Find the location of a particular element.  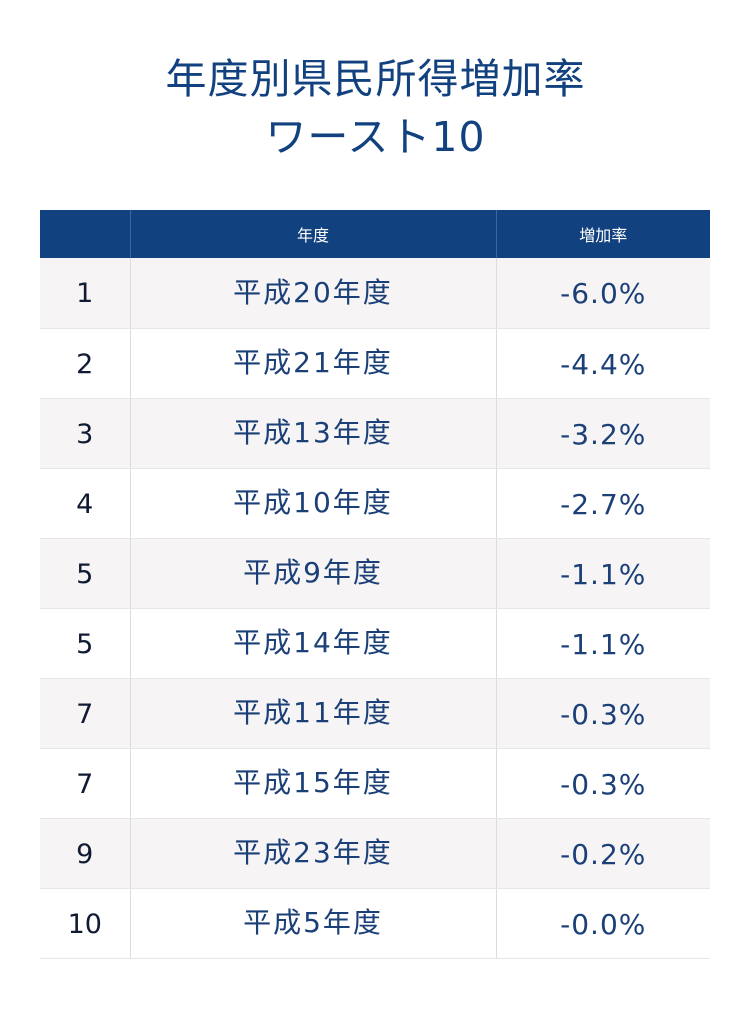

table-header: 年度 増加率 is located at coordinates (375, 234).